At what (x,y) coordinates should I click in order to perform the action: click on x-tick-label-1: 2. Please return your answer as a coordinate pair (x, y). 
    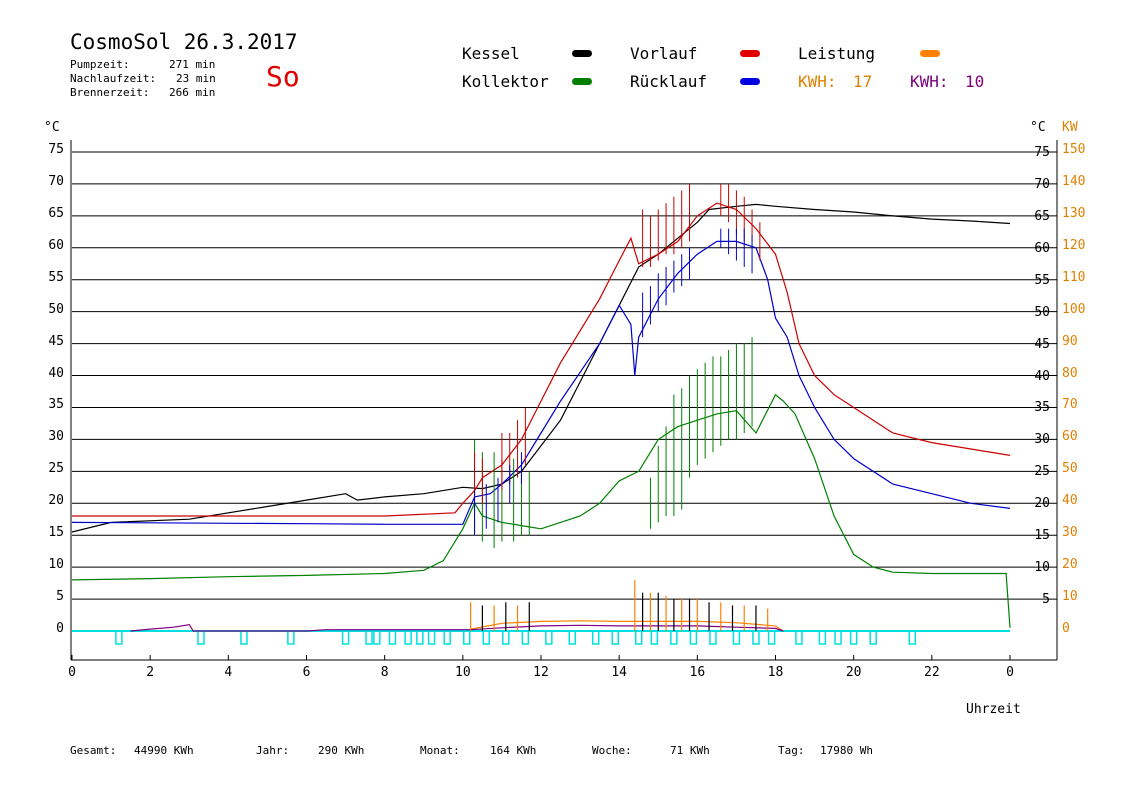
    Looking at the image, I should click on (150, 672).